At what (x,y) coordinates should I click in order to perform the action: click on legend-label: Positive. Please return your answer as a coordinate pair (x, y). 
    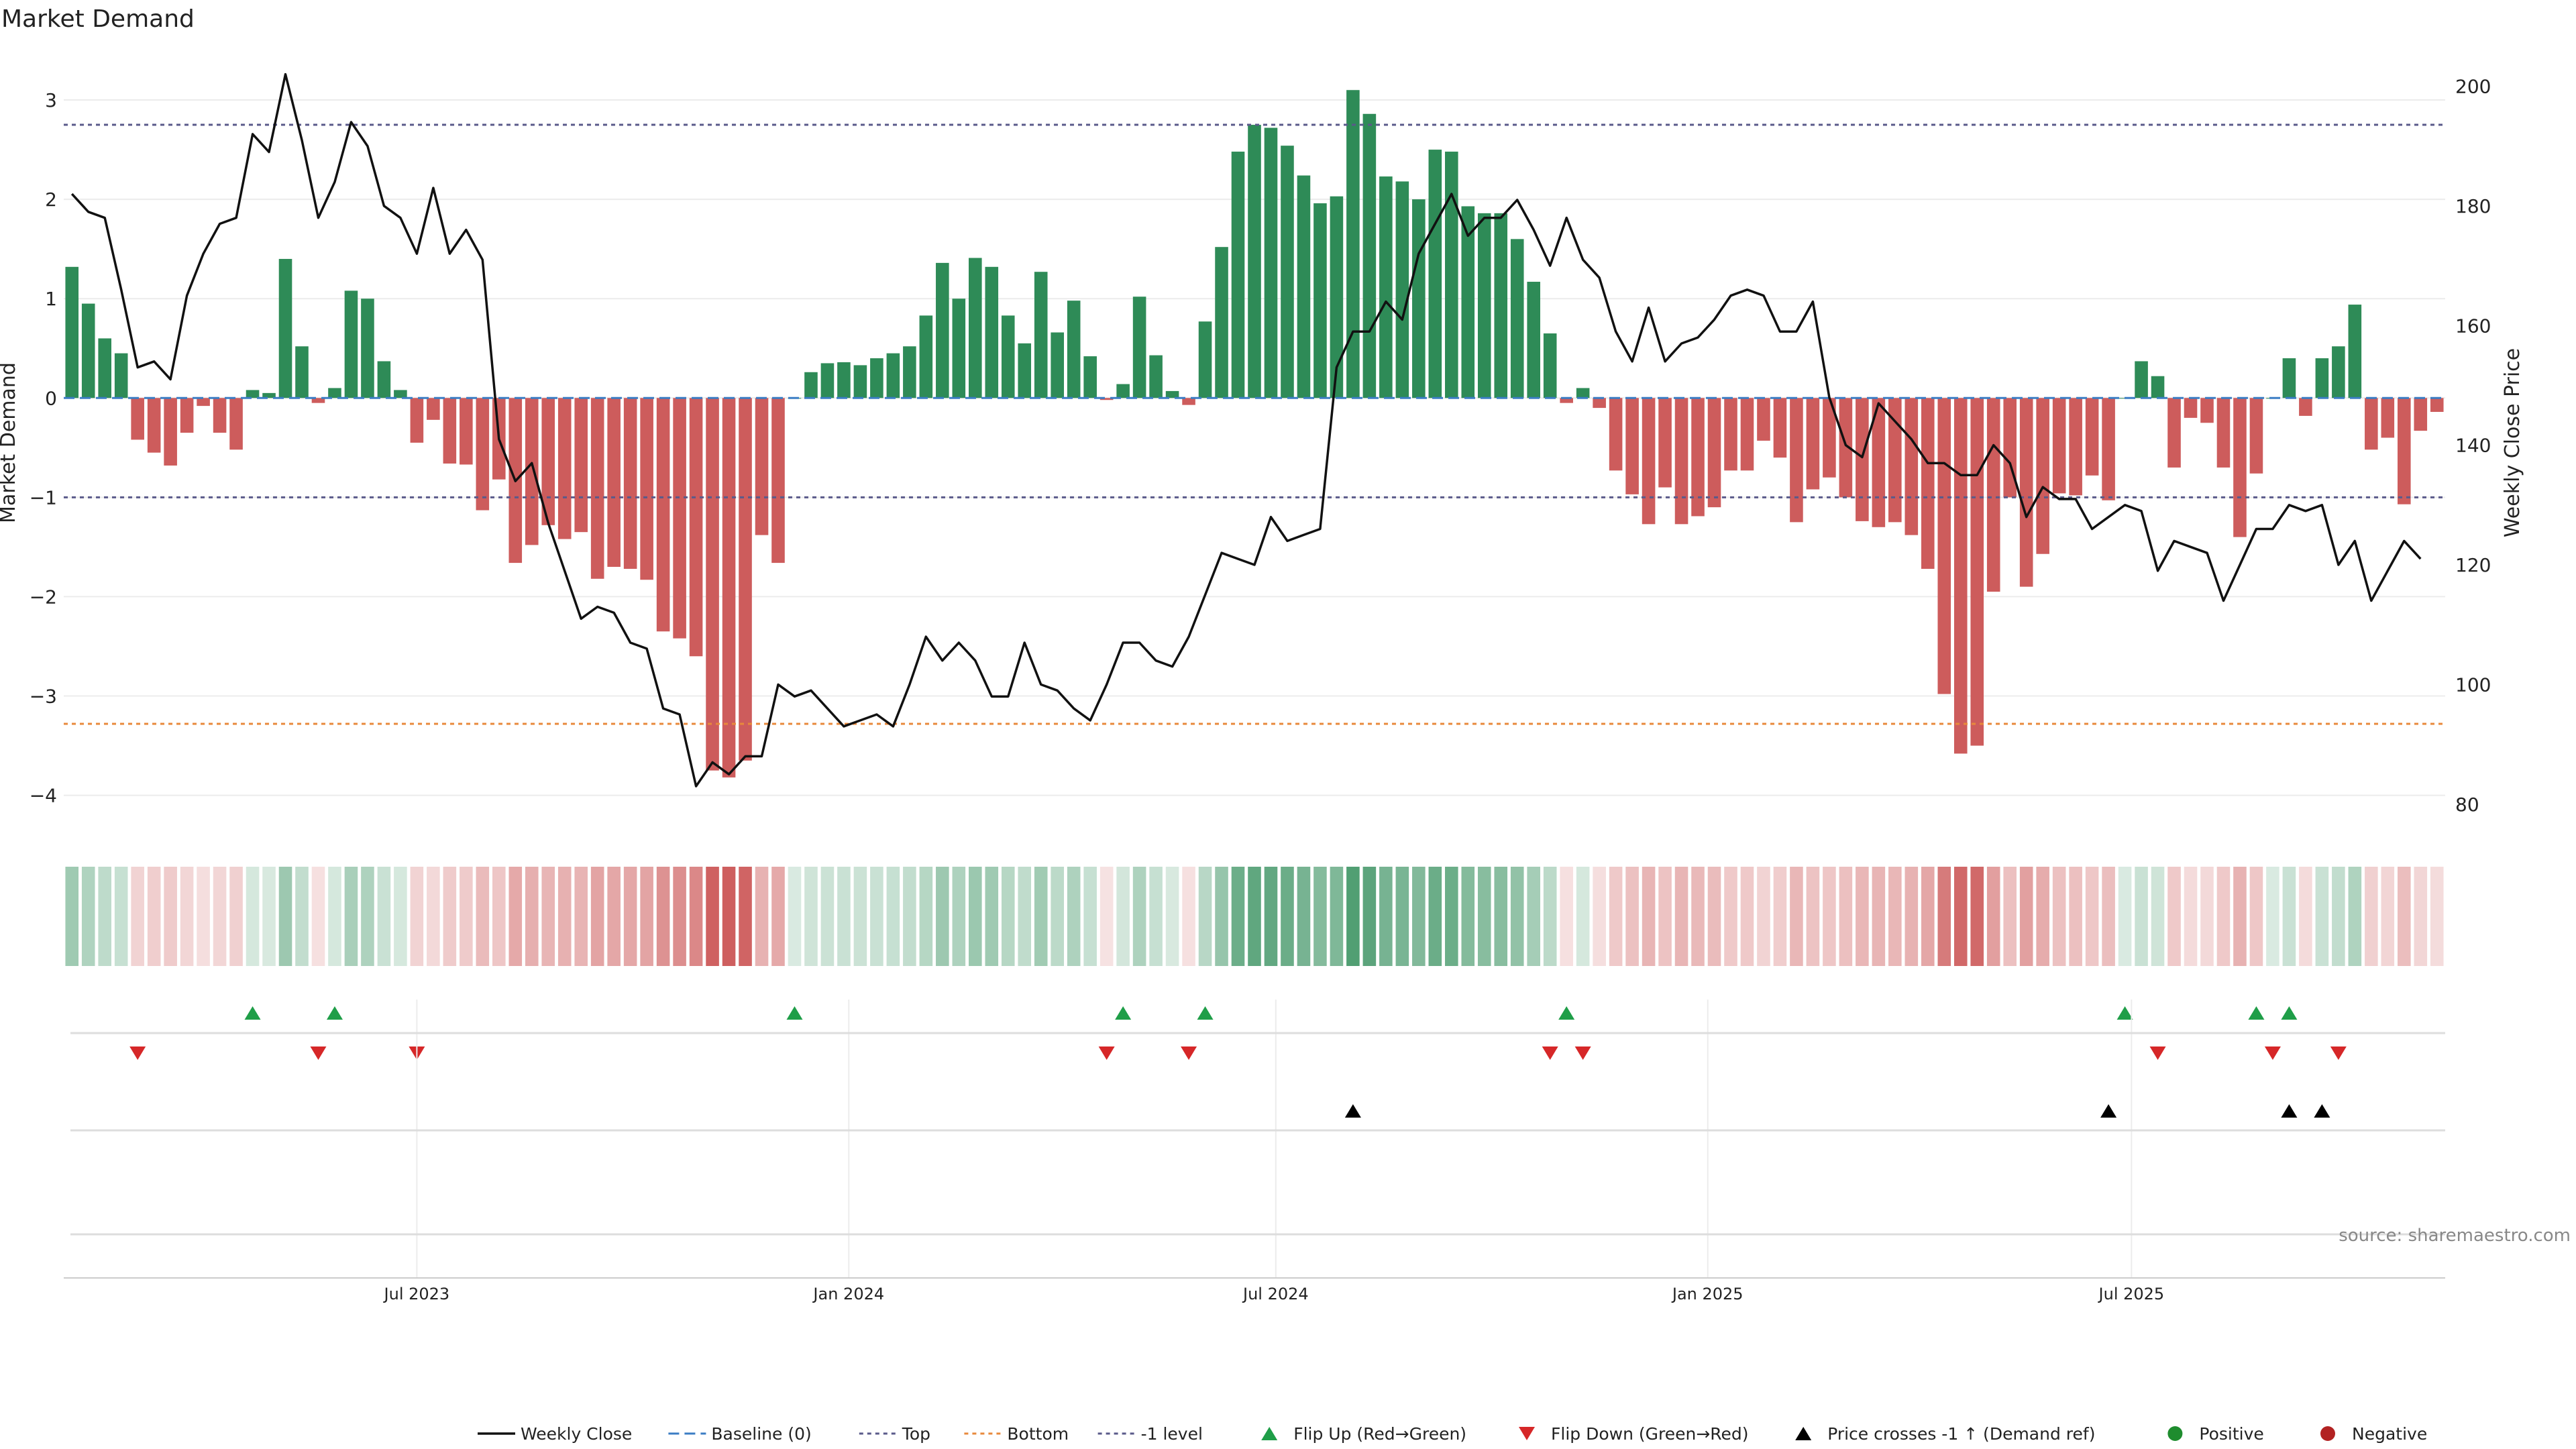
    Looking at the image, I should click on (2231, 1434).